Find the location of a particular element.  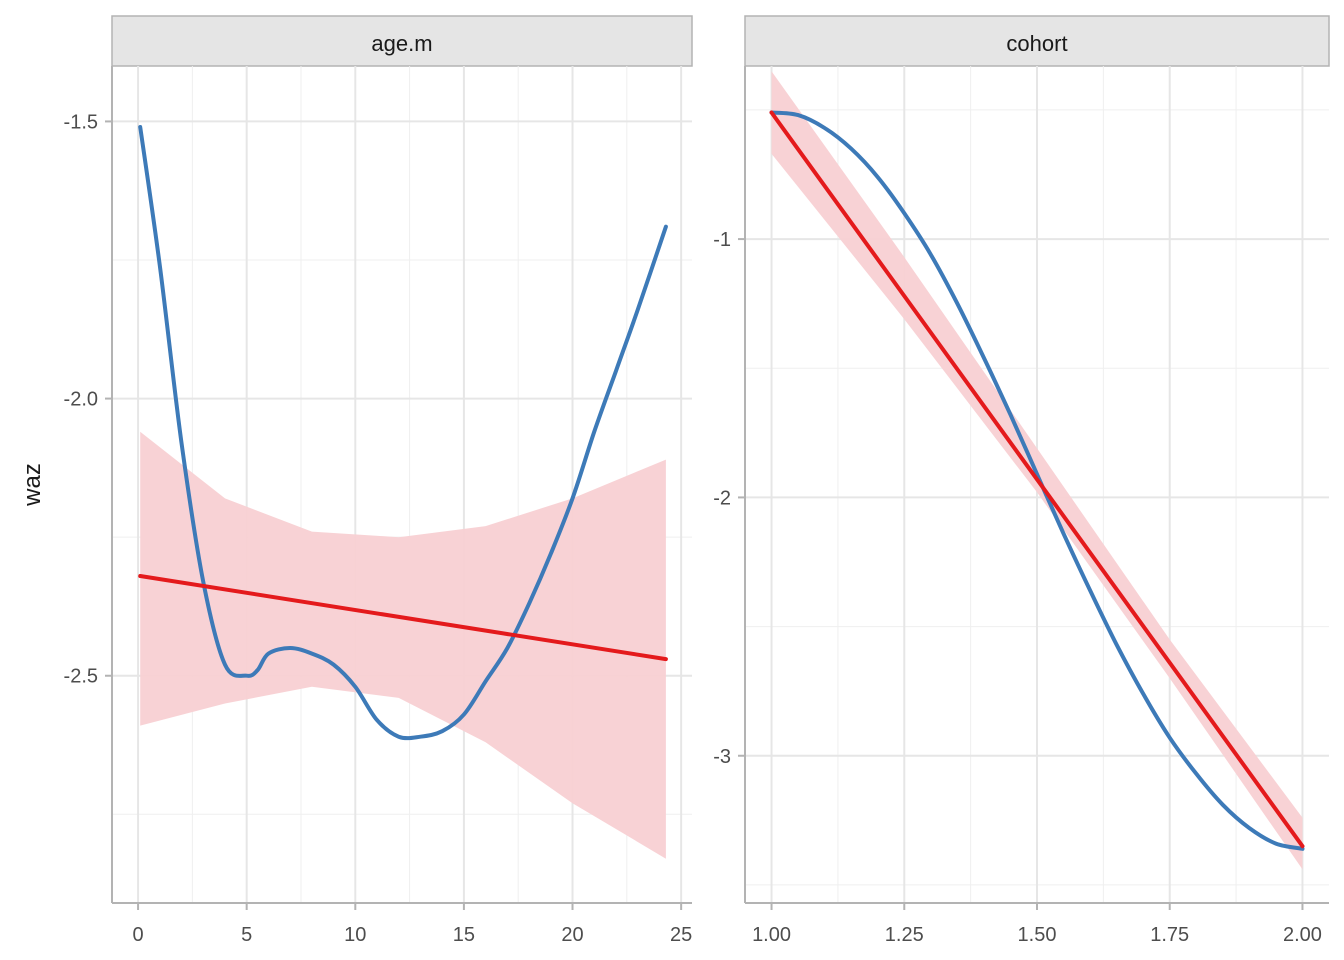

x-tick-label: 2.00 is located at coordinates (1302, 935).